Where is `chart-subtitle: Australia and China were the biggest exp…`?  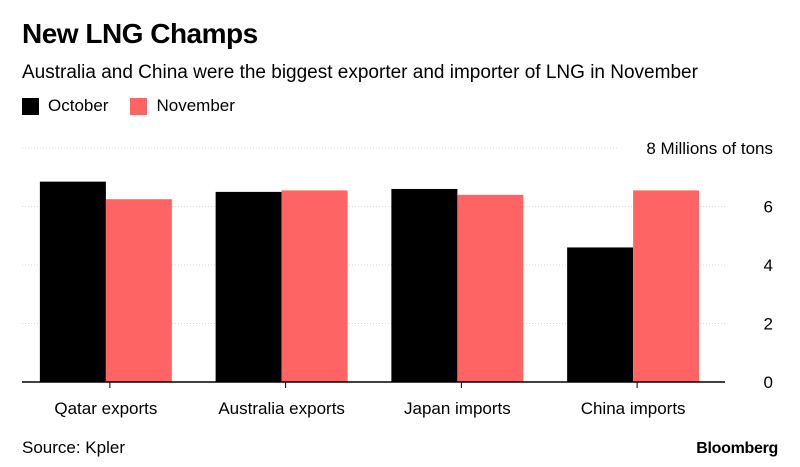 chart-subtitle: Australia and China were the biggest exp… is located at coordinates (360, 72).